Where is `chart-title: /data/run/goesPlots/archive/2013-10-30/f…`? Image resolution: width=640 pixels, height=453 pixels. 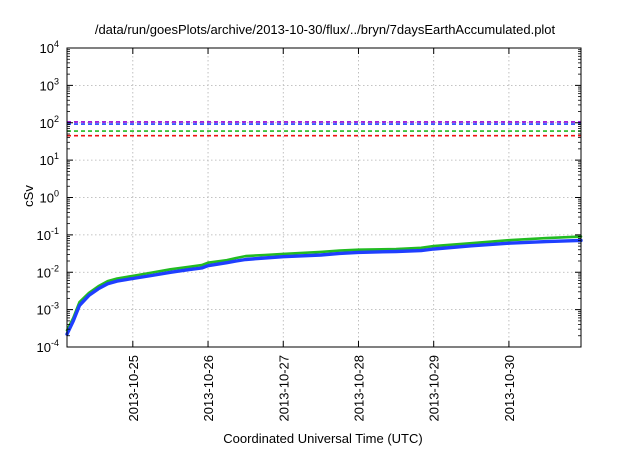
chart-title: /data/run/goesPlots/archive/2013-10-30/f… is located at coordinates (325, 29).